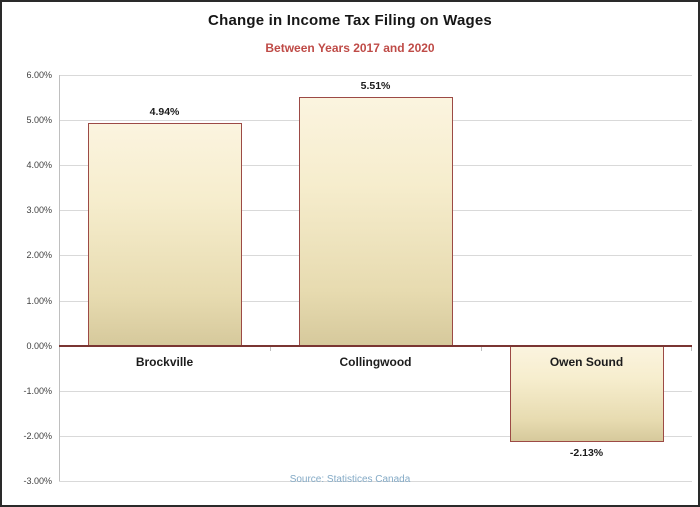 This screenshot has width=700, height=507. I want to click on bar-value-label: -2.13%, so click(586, 452).